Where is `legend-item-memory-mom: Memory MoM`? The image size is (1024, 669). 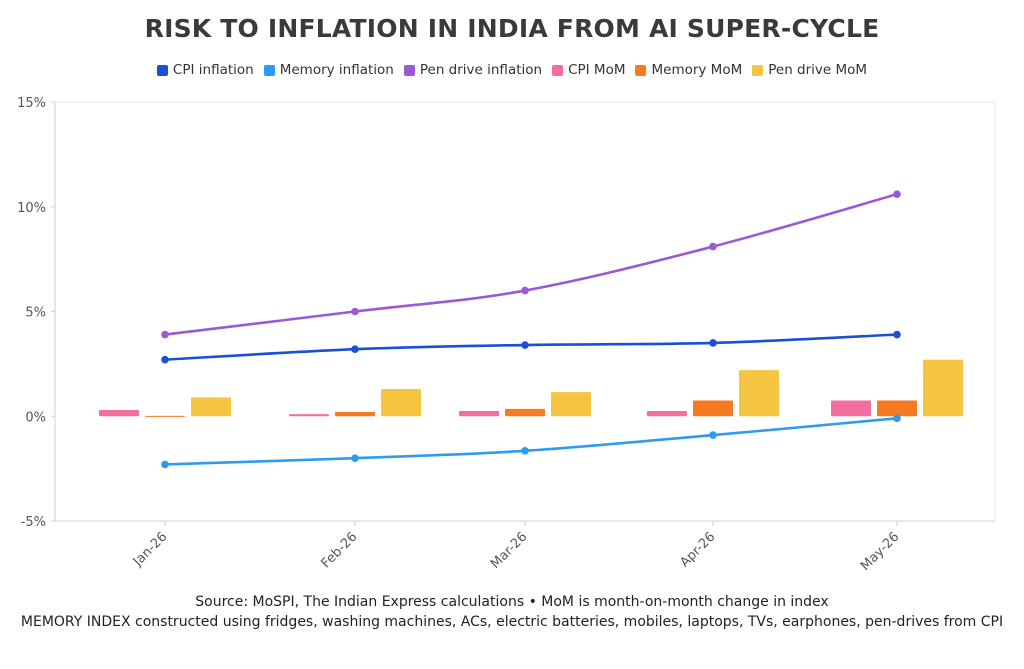
legend-item-memory-mom: Memory MoM is located at coordinates (688, 70).